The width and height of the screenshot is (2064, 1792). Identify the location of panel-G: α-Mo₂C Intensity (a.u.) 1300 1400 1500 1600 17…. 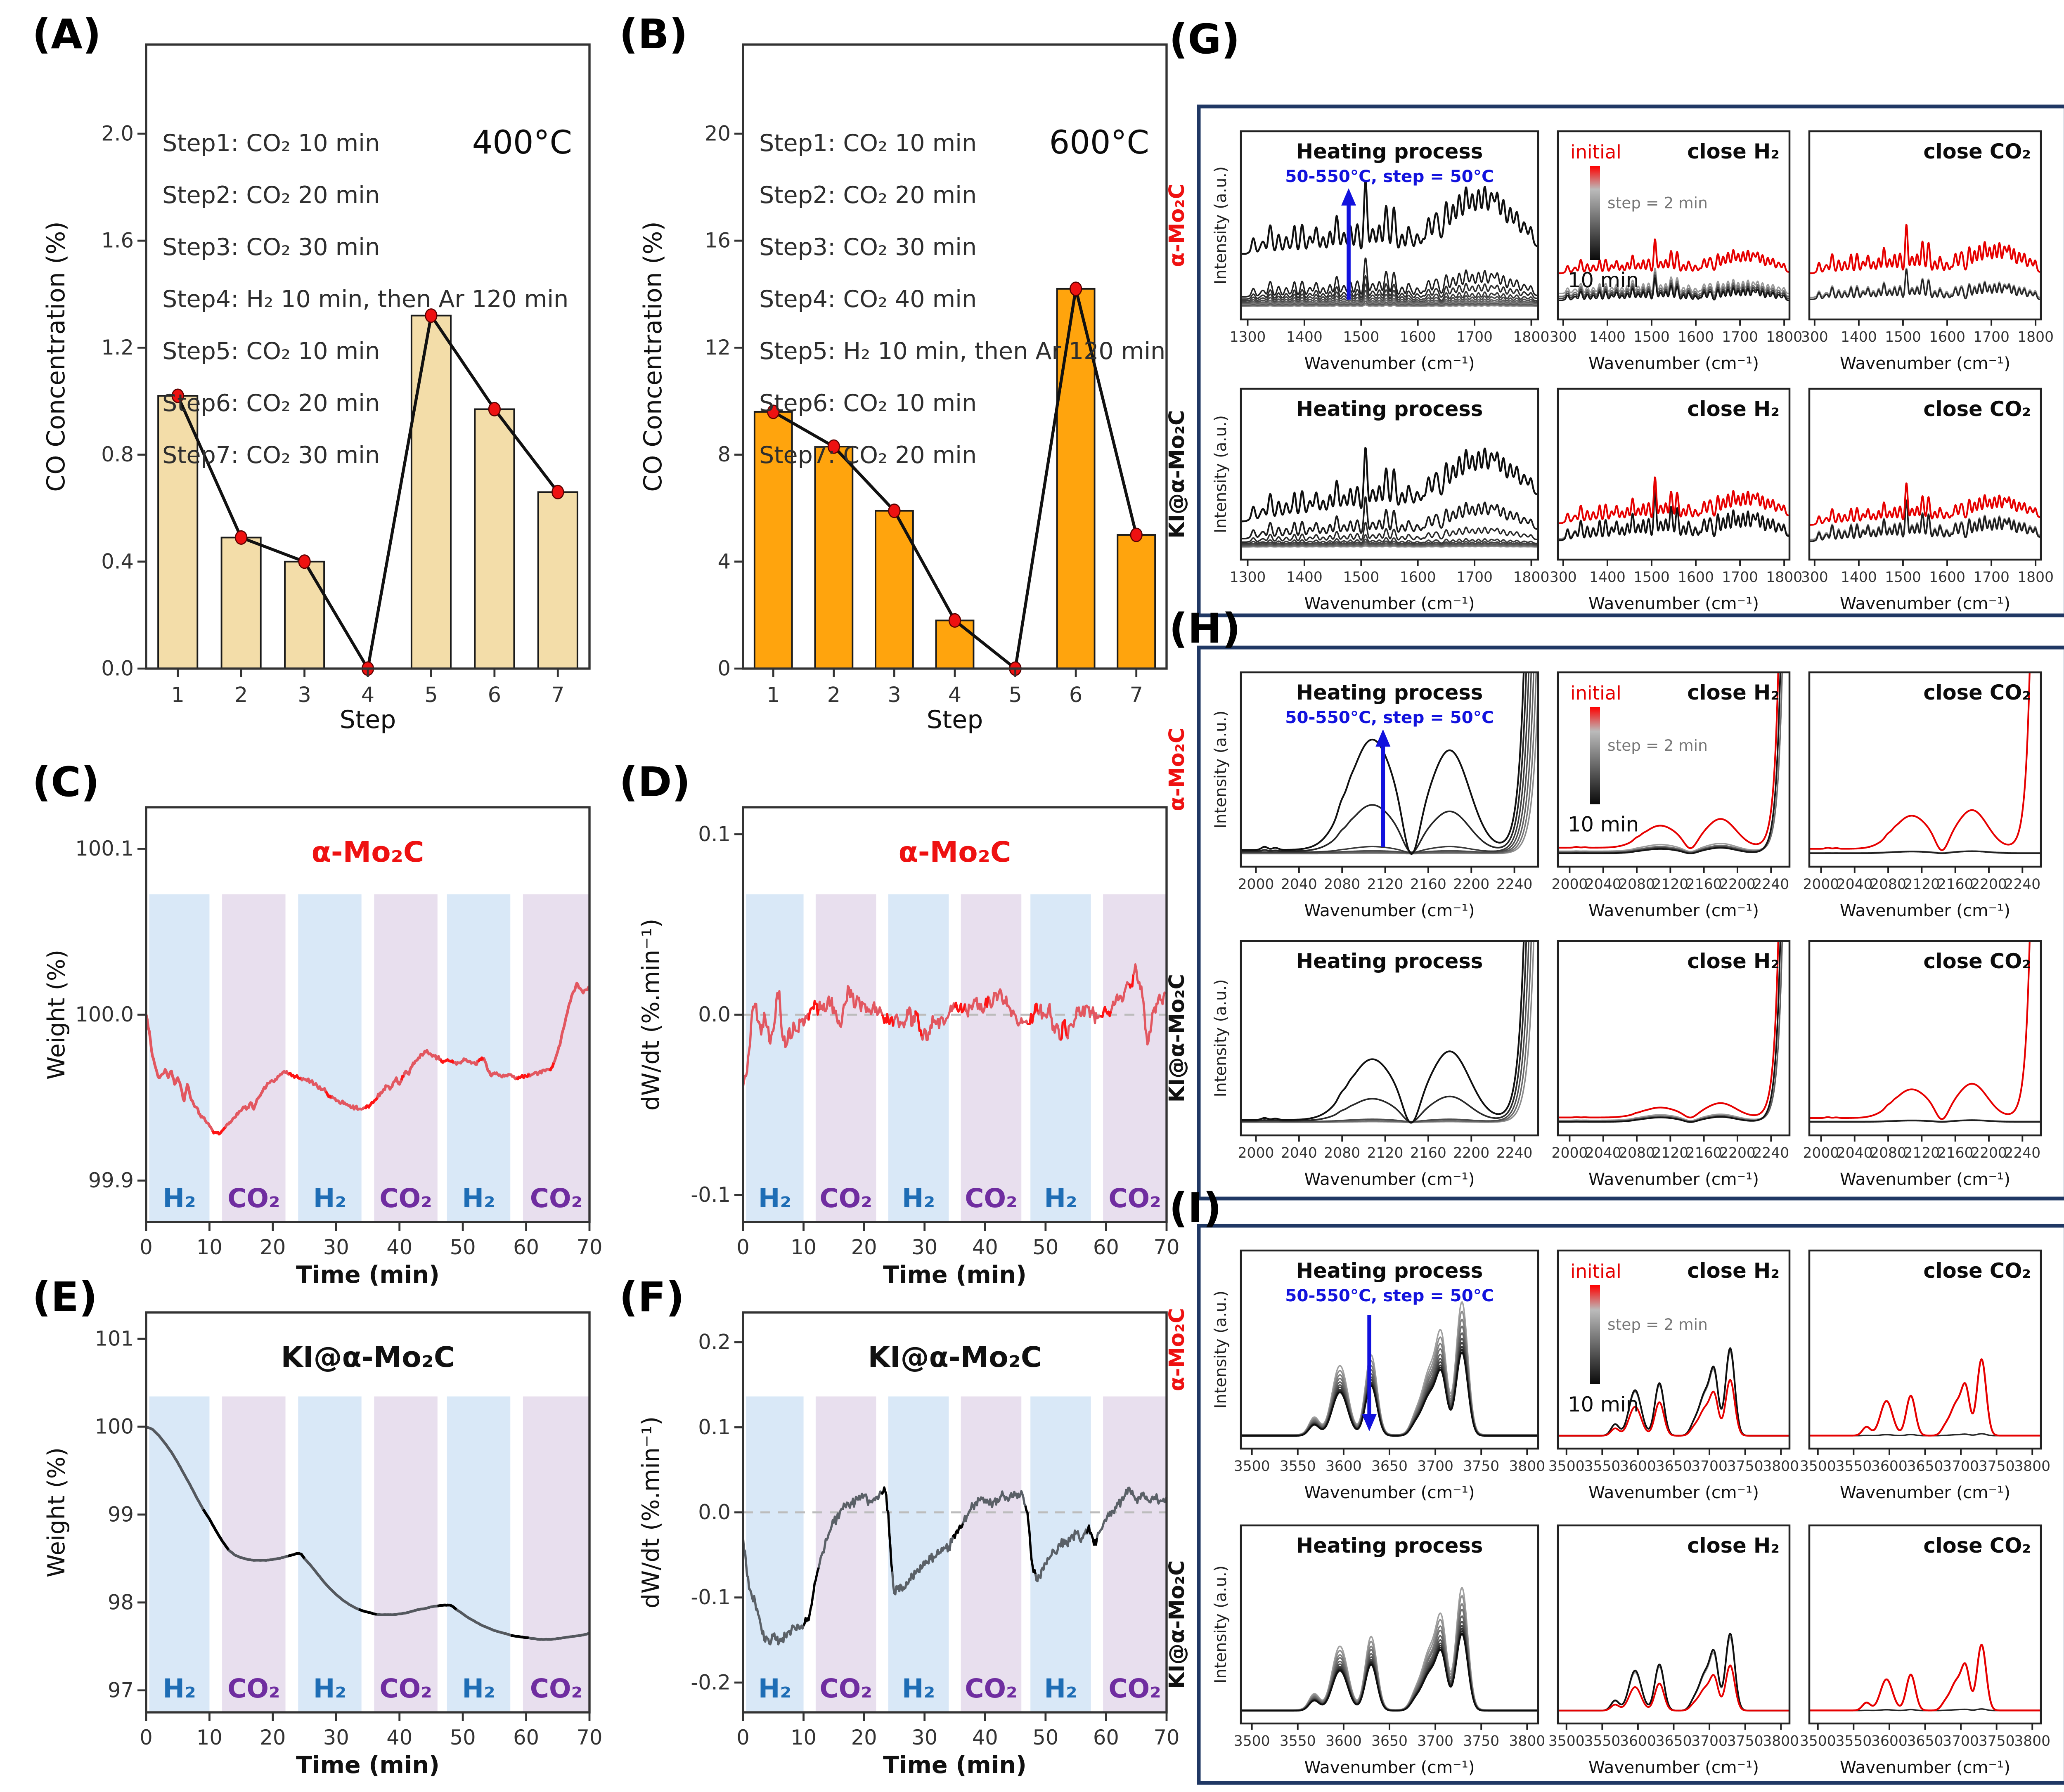
(1614, 361).